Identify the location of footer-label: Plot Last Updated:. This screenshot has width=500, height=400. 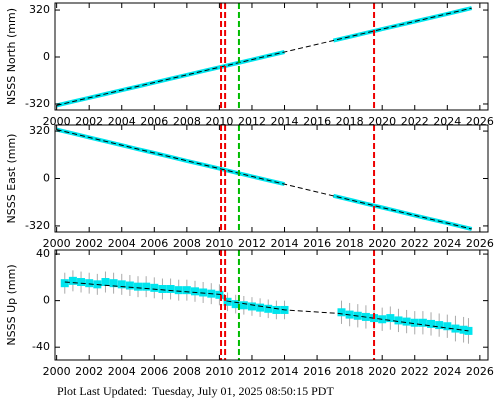
(102, 391).